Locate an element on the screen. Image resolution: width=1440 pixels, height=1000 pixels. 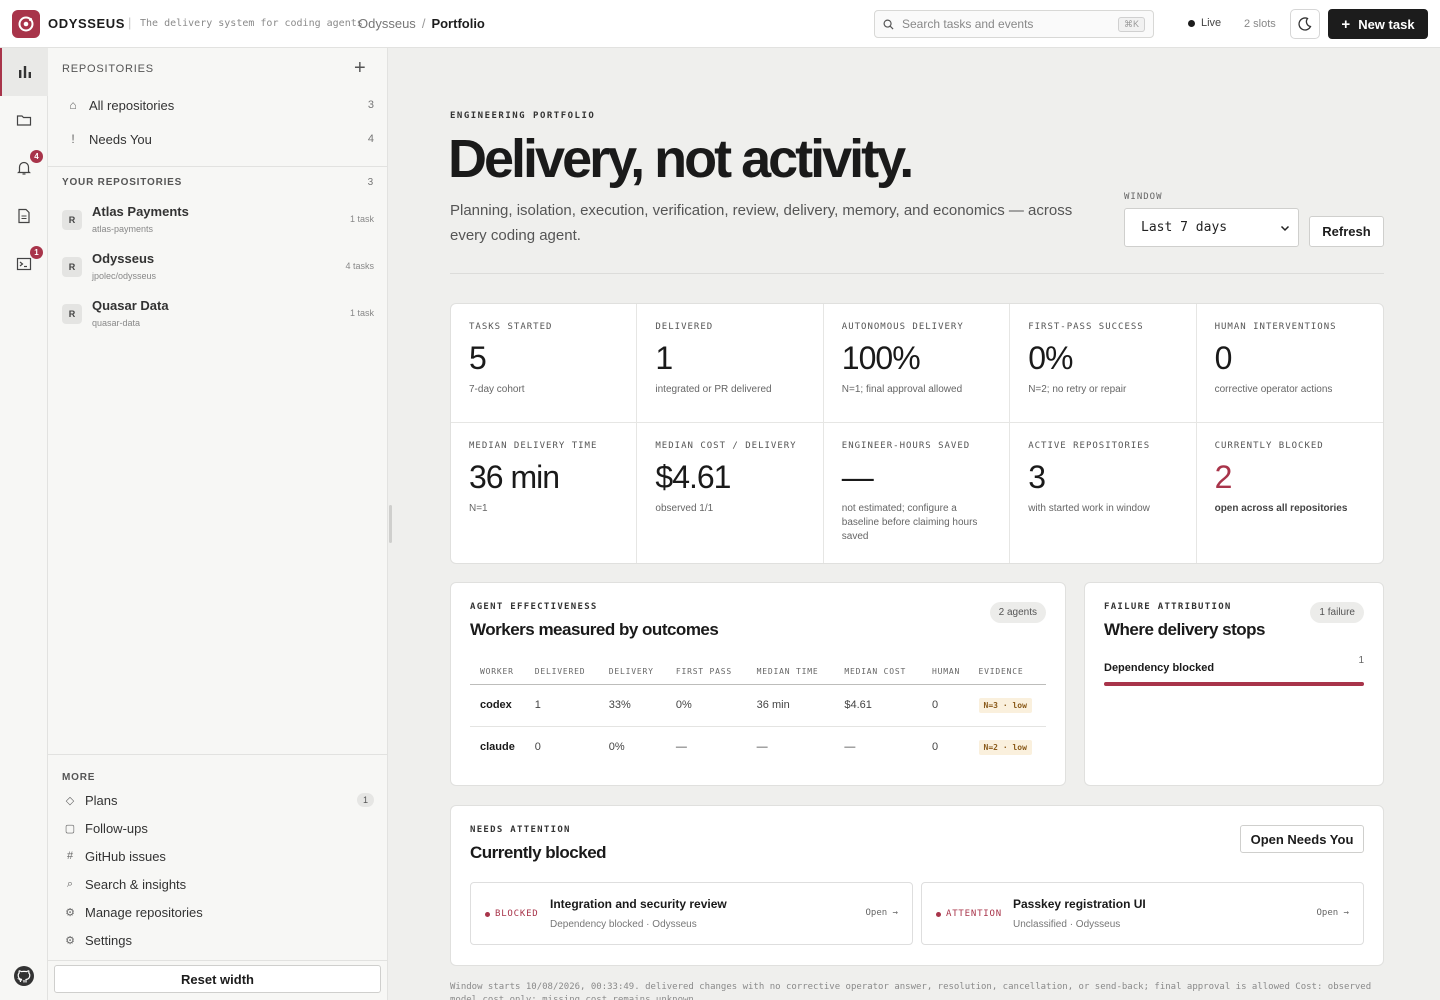
sidebar-item-needs-you: ! Needs You 4 is located at coordinates (218, 139).